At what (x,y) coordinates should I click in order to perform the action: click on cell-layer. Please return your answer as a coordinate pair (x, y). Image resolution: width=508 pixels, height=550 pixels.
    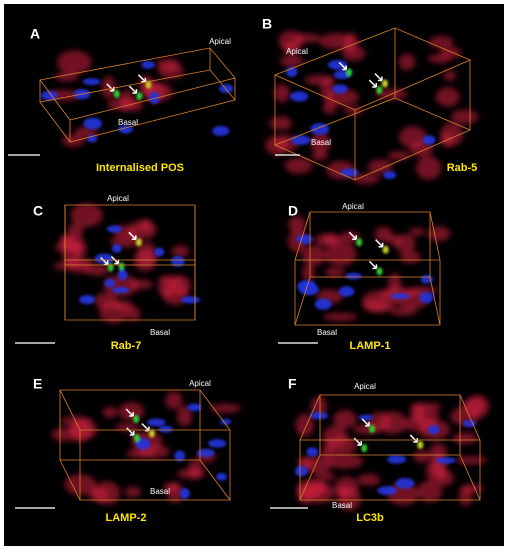
    Looking at the image, I should click on (115, 98).